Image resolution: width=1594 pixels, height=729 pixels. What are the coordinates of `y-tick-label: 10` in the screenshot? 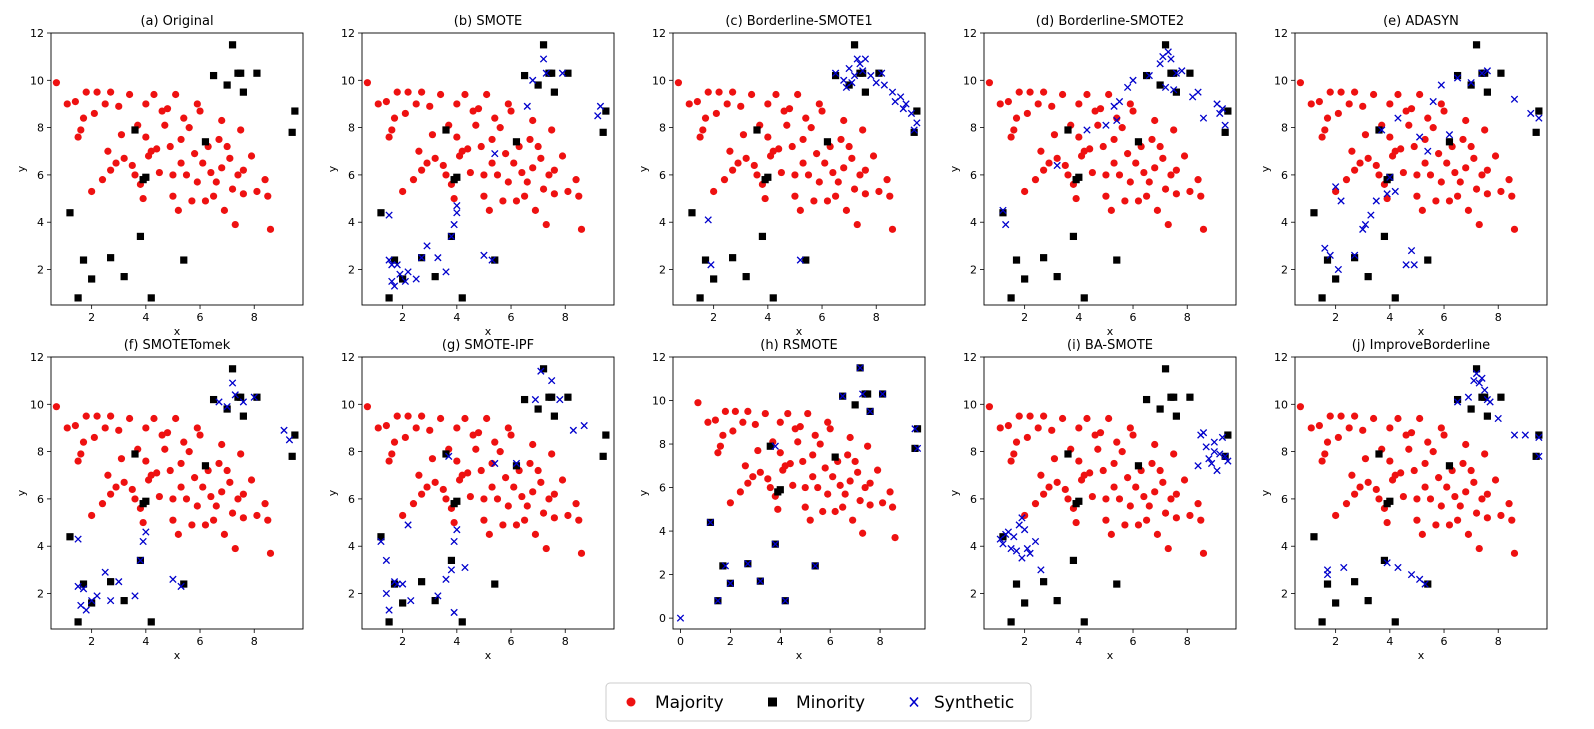 It's located at (1281, 404).